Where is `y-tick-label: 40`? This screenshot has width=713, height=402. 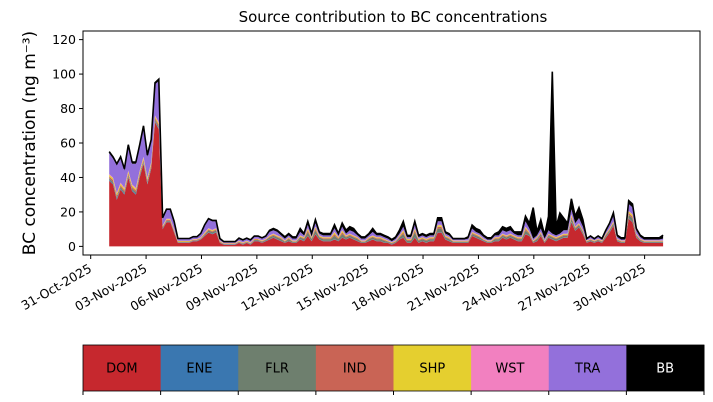
y-tick-label: 40 is located at coordinates (68, 177).